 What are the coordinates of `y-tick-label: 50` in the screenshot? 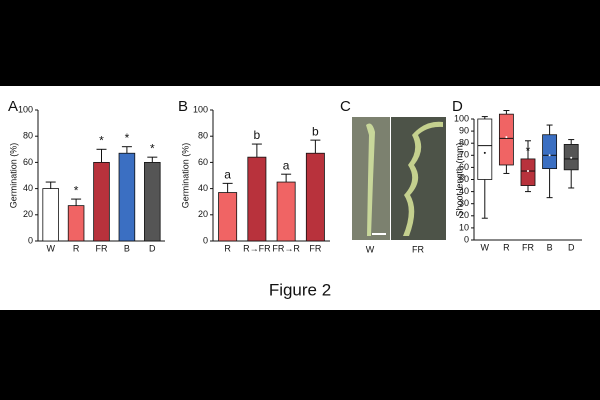 It's located at (464, 179).